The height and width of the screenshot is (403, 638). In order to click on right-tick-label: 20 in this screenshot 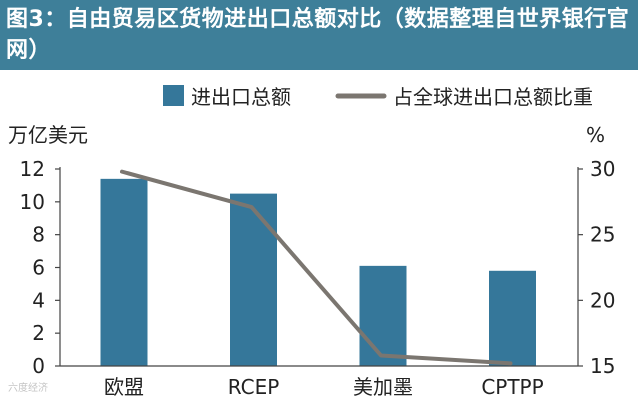, I will do `click(602, 300)`.